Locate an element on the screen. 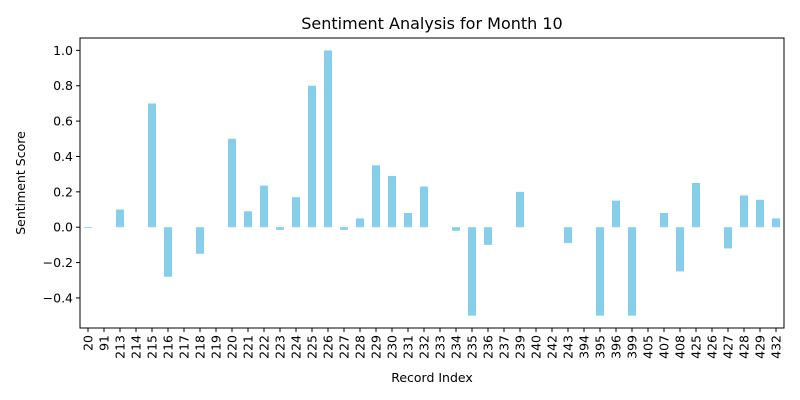 Image resolution: width=800 pixels, height=400 pixels. x-tick-label: 217 is located at coordinates (184, 347).